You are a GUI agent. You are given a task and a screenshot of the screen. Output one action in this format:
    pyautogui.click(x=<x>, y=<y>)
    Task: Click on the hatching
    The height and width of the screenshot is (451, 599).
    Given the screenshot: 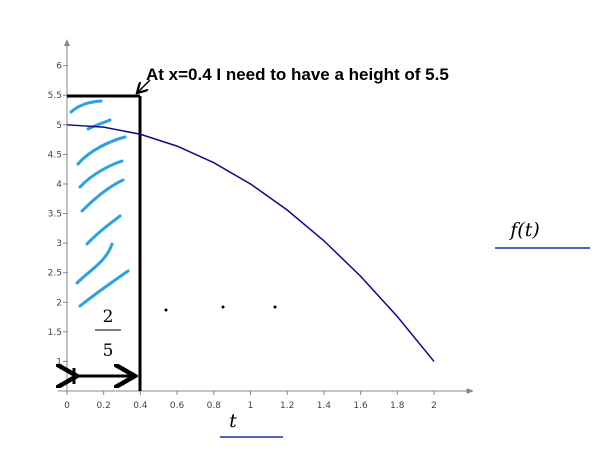 What is the action you would take?
    pyautogui.click(x=99, y=203)
    